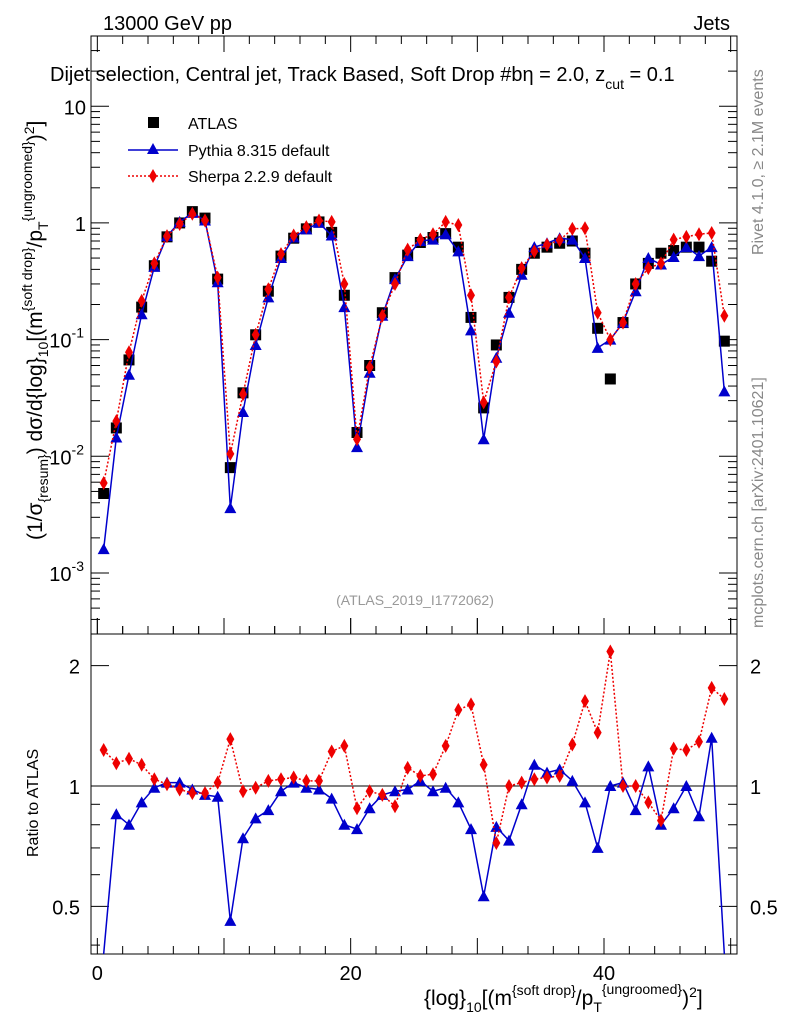 This screenshot has width=786, height=1024. Describe the element at coordinates (563, 998) in the screenshot. I see `svg-text:{log}10[(m{soft drop}/pT{ungro: {log}10[(m{soft drop}/pT{ungroomed})2]` at that location.